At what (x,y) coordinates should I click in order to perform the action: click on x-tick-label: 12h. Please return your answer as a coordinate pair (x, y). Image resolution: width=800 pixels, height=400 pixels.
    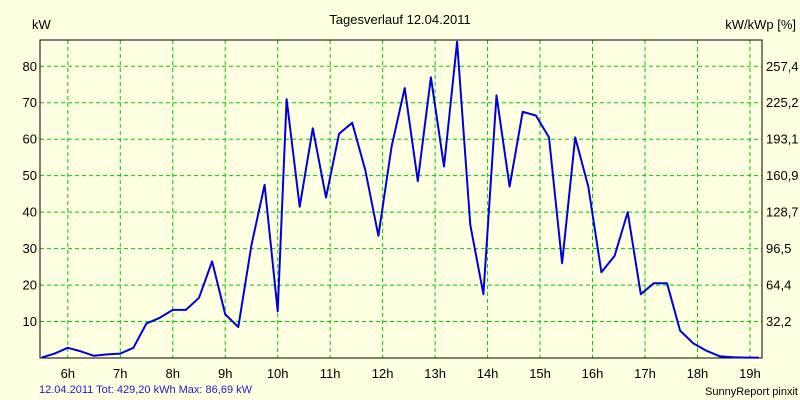
    Looking at the image, I should click on (383, 373).